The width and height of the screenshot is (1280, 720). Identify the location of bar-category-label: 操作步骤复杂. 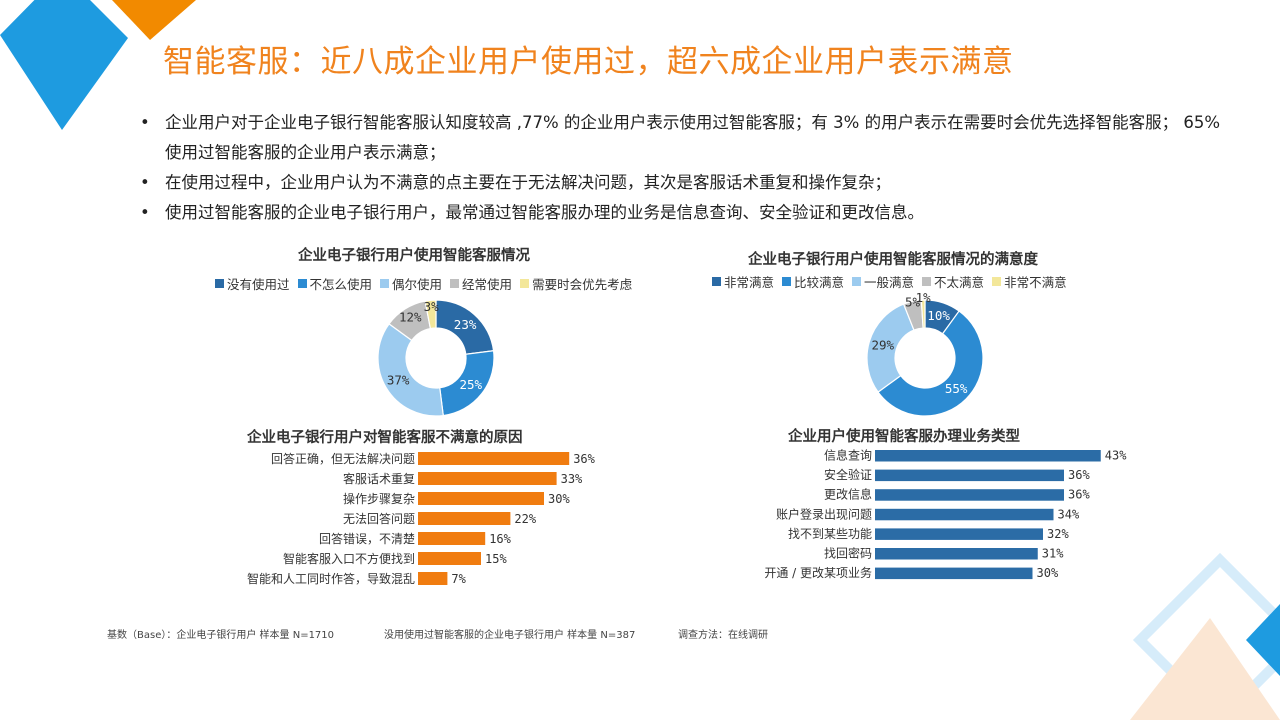
(379, 498).